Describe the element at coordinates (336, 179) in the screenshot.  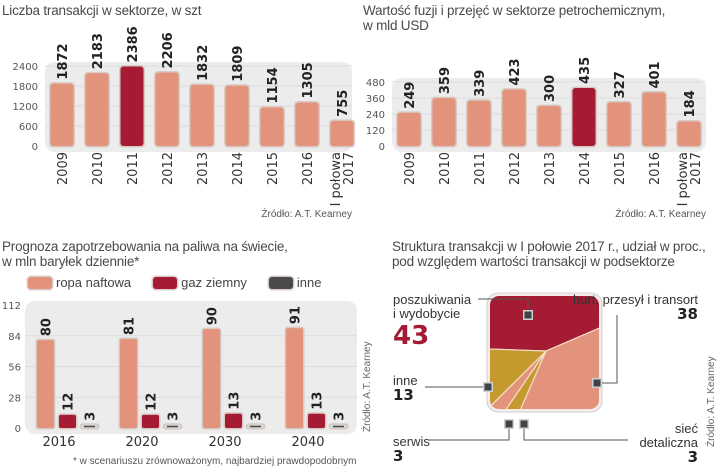
I see `x-tick-label: I połowa` at that location.